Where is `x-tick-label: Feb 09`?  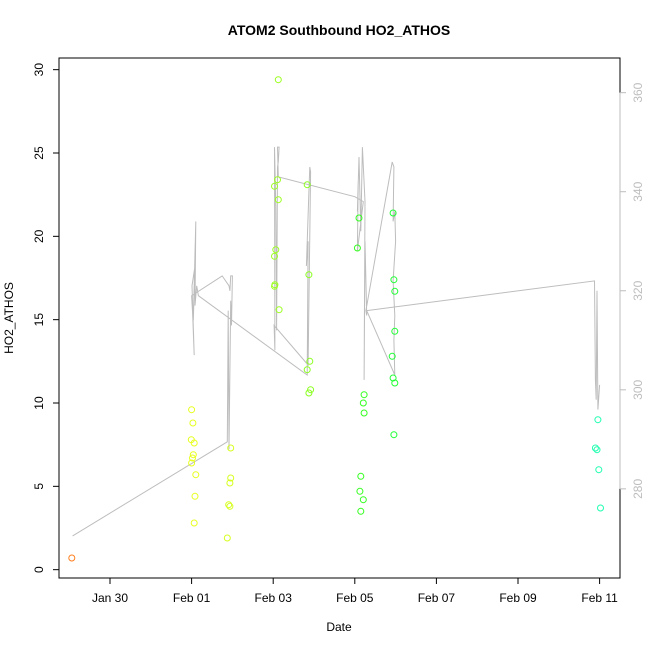 x-tick-label: Feb 09 is located at coordinates (518, 598).